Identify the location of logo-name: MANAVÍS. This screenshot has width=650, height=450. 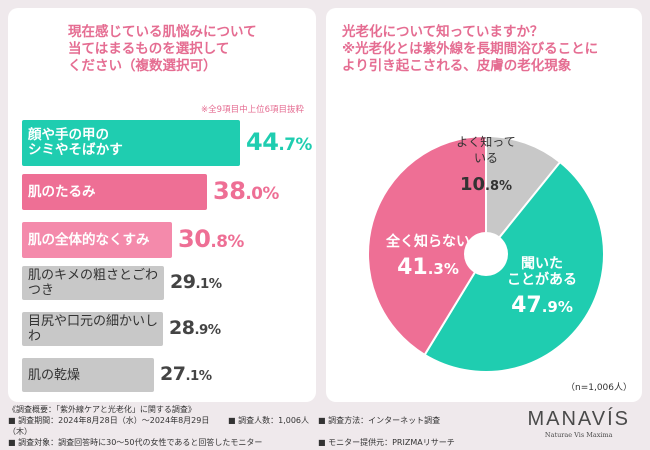
(578, 419).